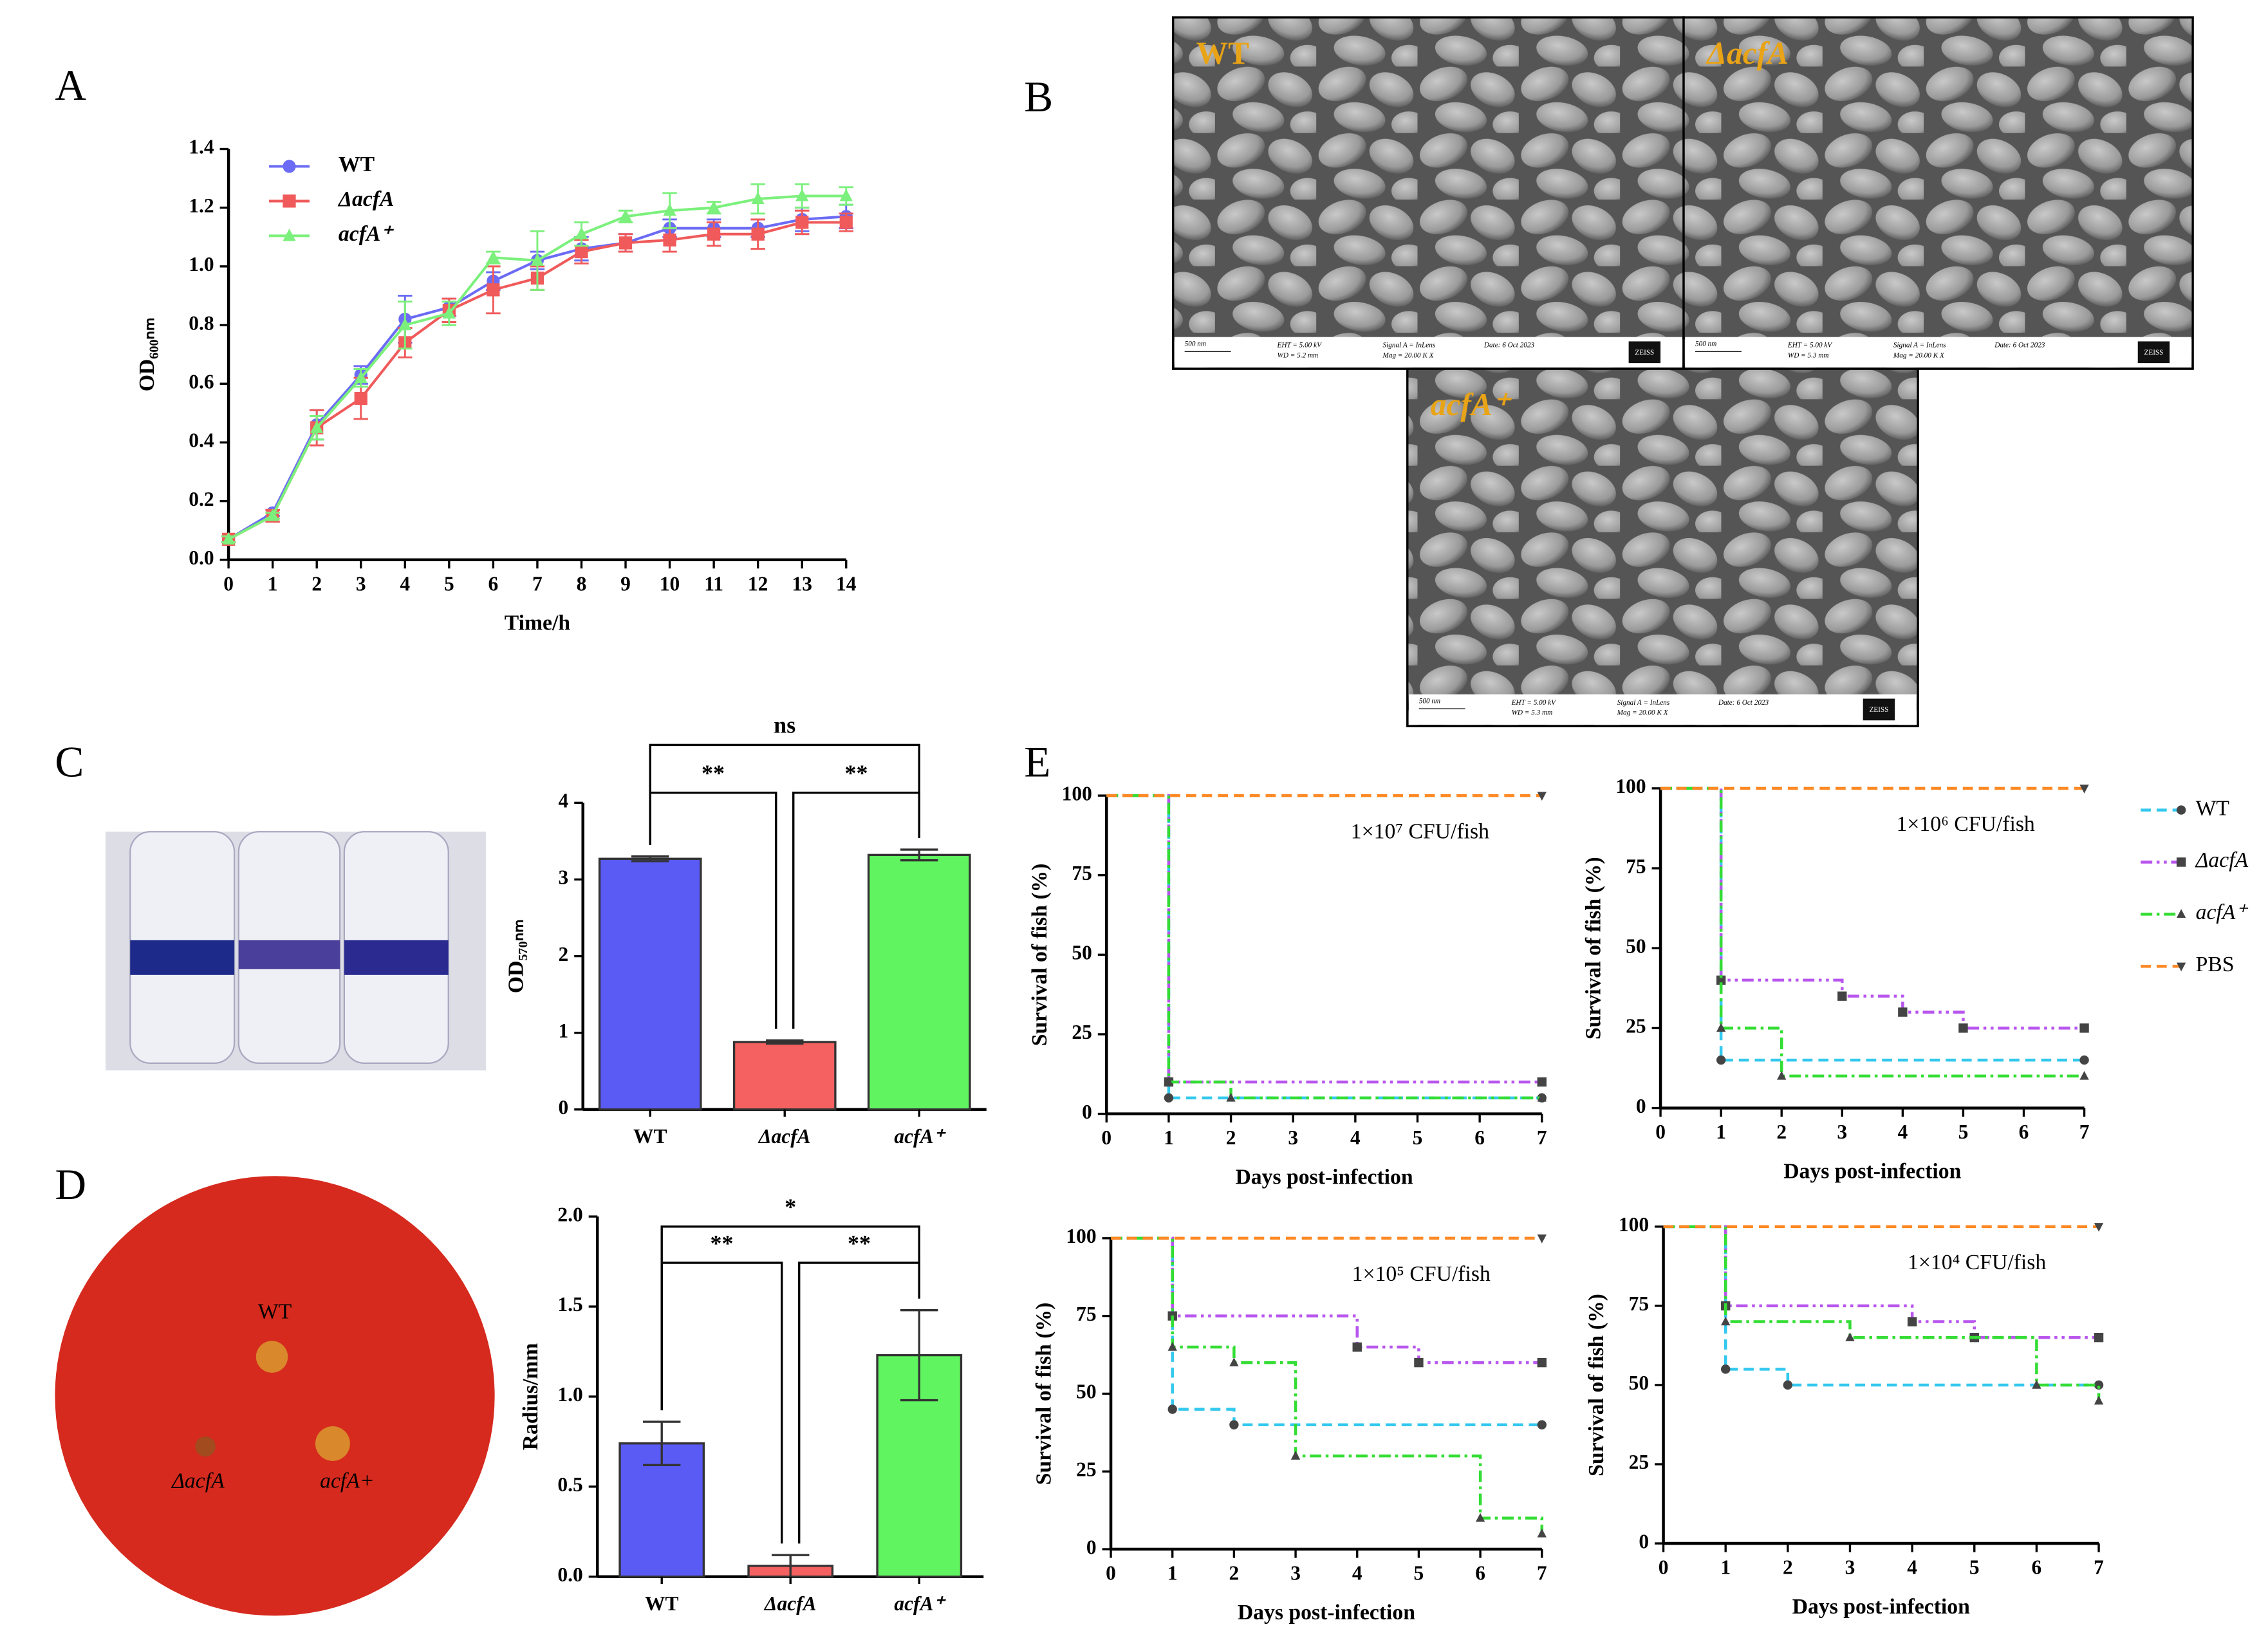 This screenshot has width=2268, height=1647. Describe the element at coordinates (1532, 713) in the screenshot. I see `meta-text: WD = 5.3 mm` at that location.